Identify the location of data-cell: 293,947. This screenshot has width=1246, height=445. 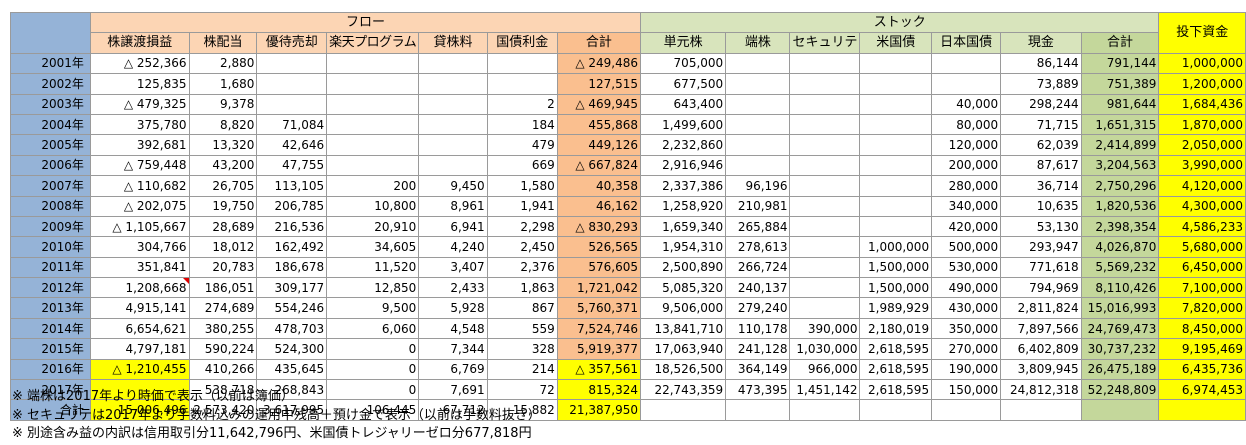
(1041, 247).